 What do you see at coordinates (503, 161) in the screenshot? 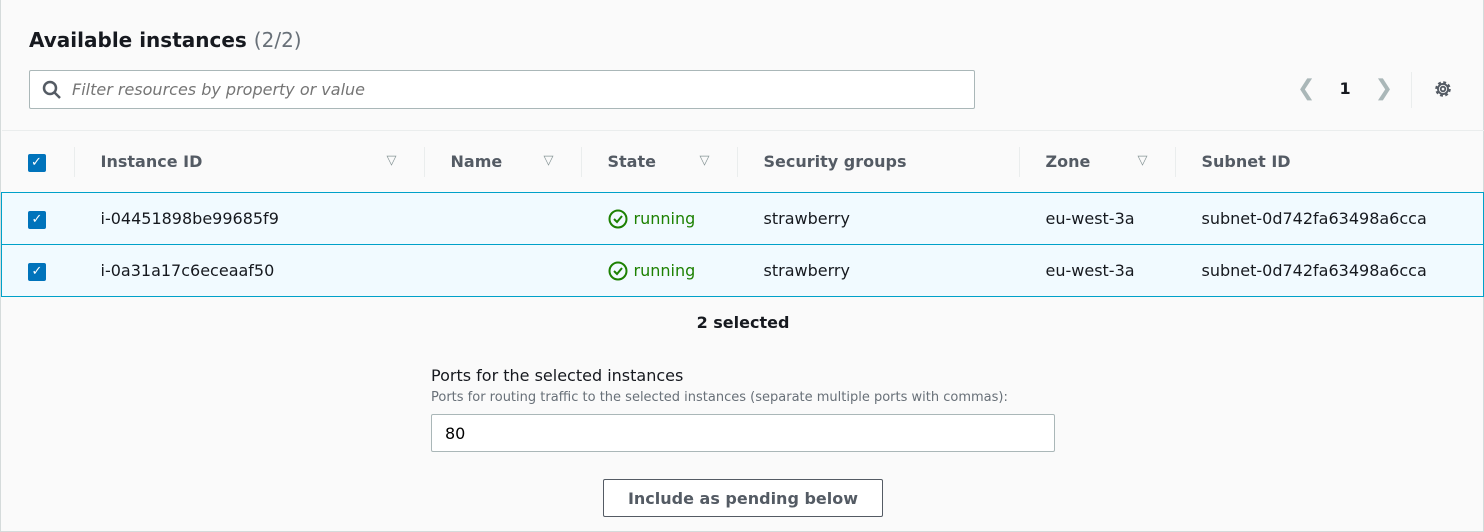
I see `column-name: Name ▽` at bounding box center [503, 161].